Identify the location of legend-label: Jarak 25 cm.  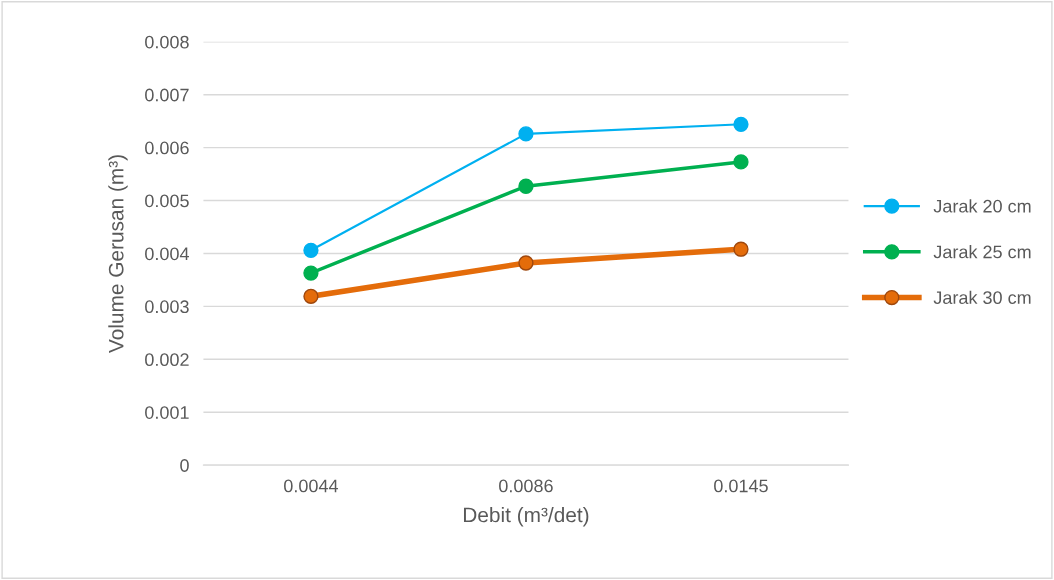
(982, 252).